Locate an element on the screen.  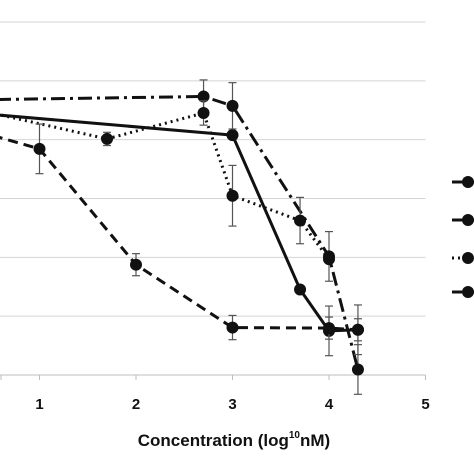
x-axis-title-main: Concentration (log is located at coordinates (213, 440).